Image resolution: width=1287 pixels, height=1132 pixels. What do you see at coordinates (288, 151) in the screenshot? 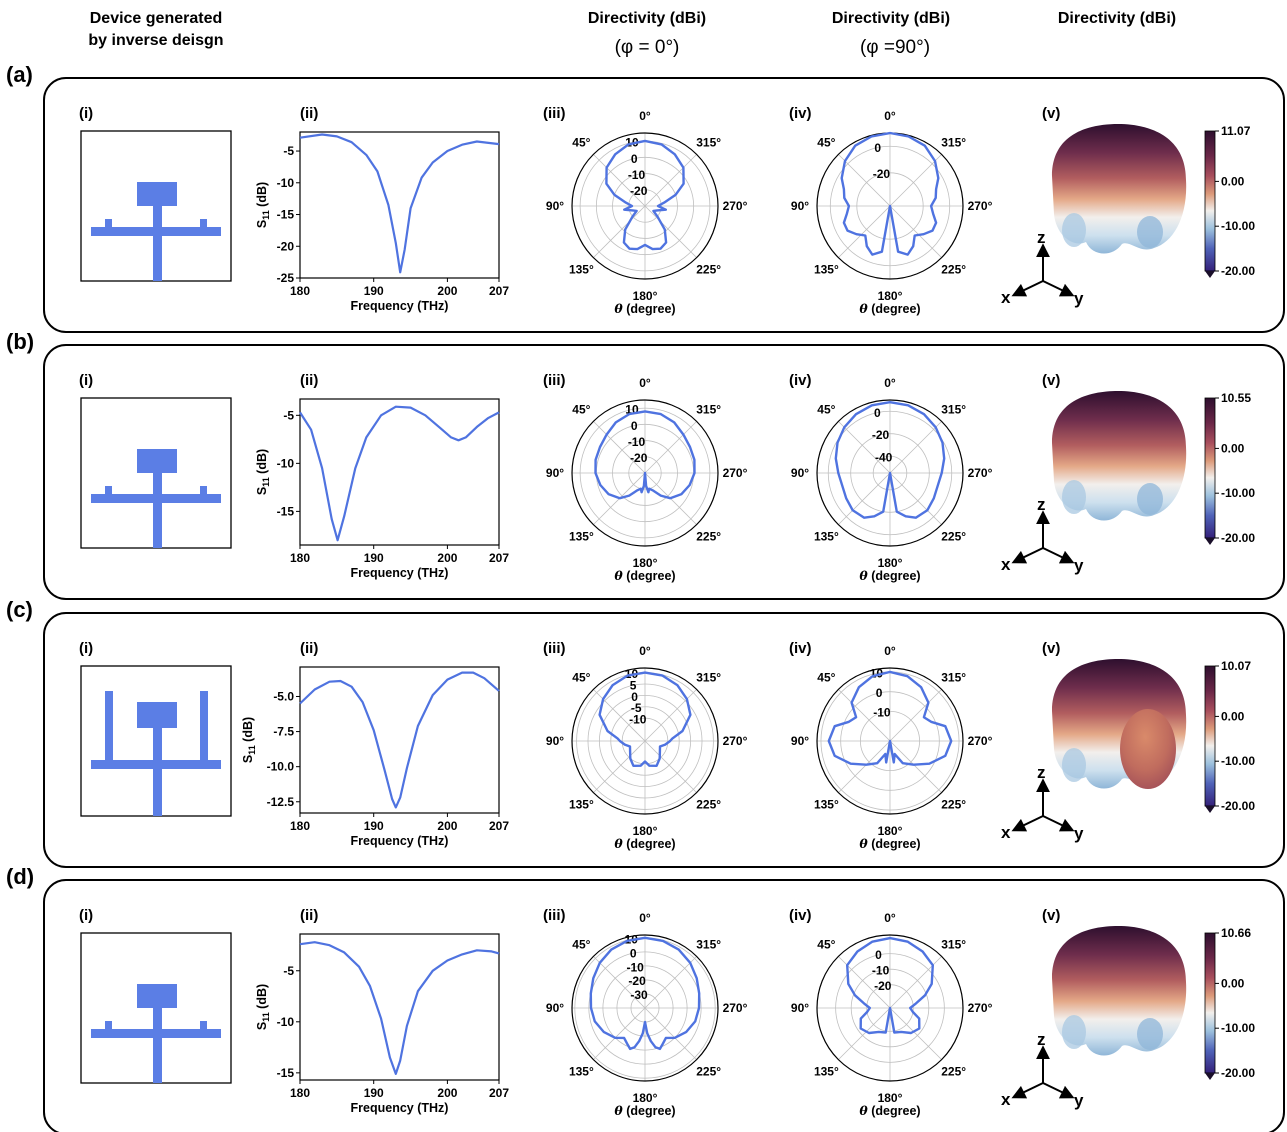
I see `s11-ytick-label: -5` at bounding box center [288, 151].